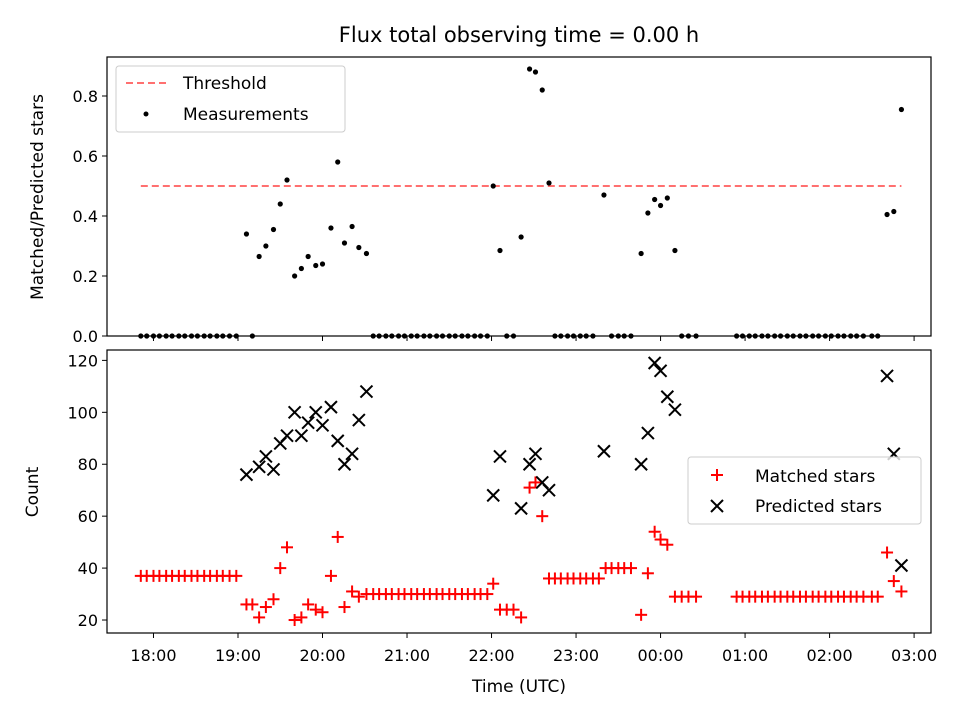 This screenshot has height=720, width=960. I want to click on chart-title: Flux total observing time = 0.00 h, so click(519, 35).